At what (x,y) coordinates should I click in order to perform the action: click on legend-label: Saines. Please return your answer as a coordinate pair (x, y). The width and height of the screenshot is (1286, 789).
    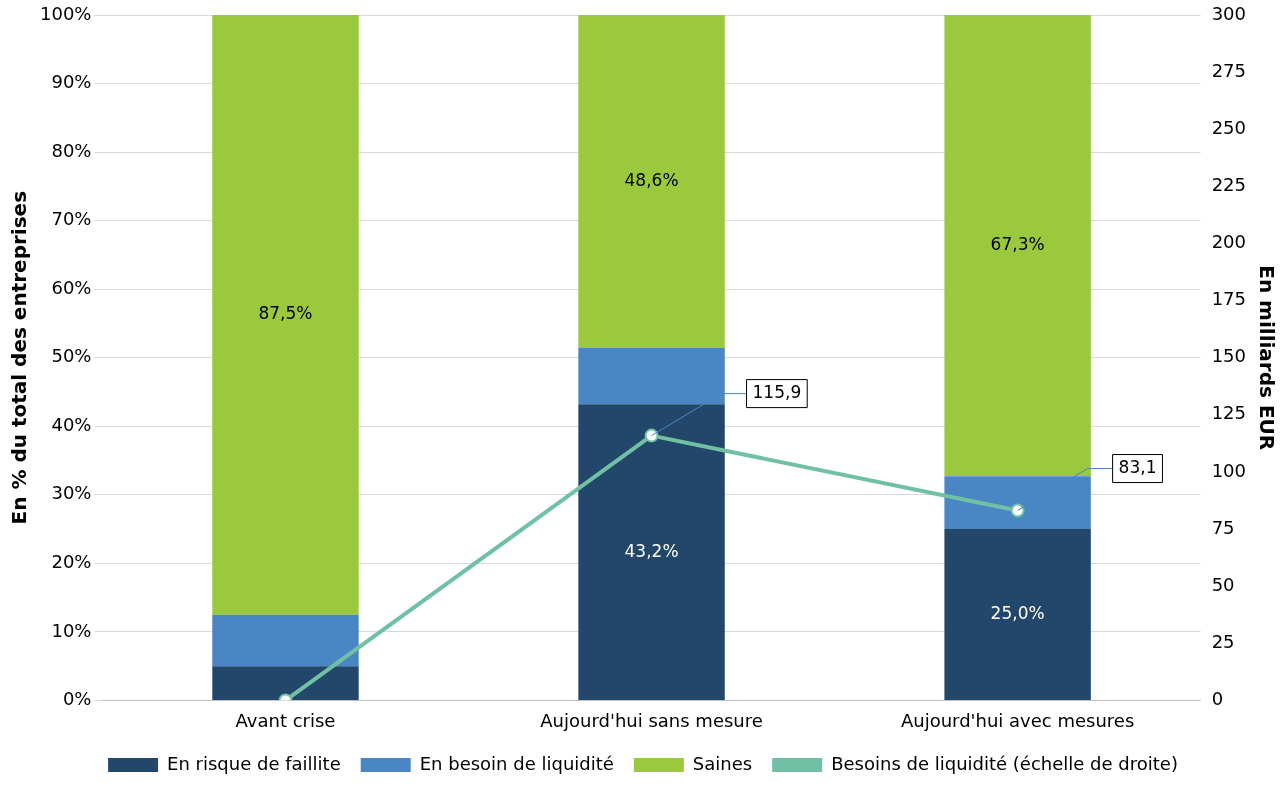
    Looking at the image, I should click on (722, 763).